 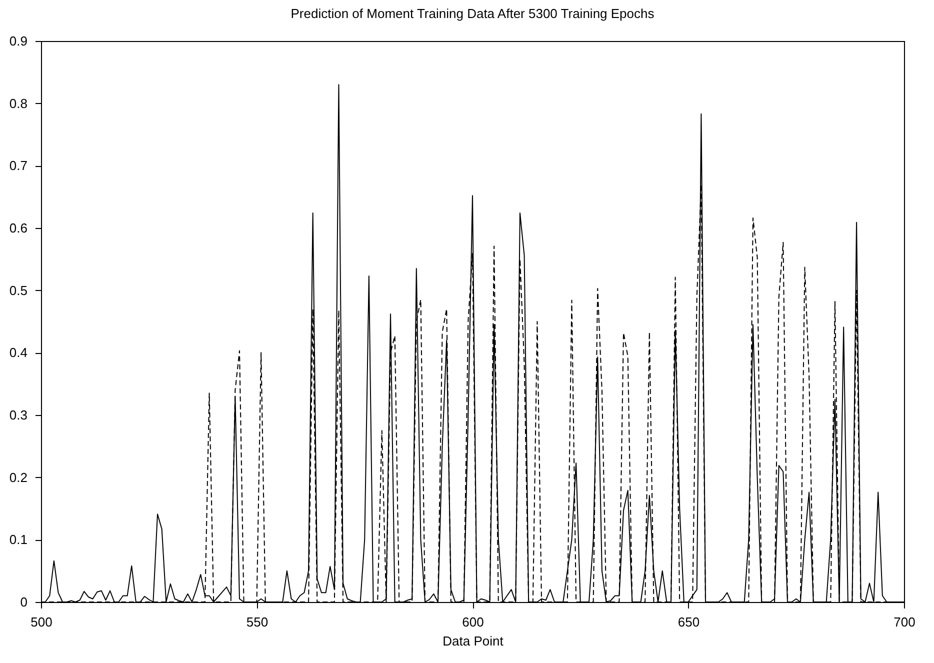 What do you see at coordinates (473, 622) in the screenshot?
I see `x-tick-label: 600` at bounding box center [473, 622].